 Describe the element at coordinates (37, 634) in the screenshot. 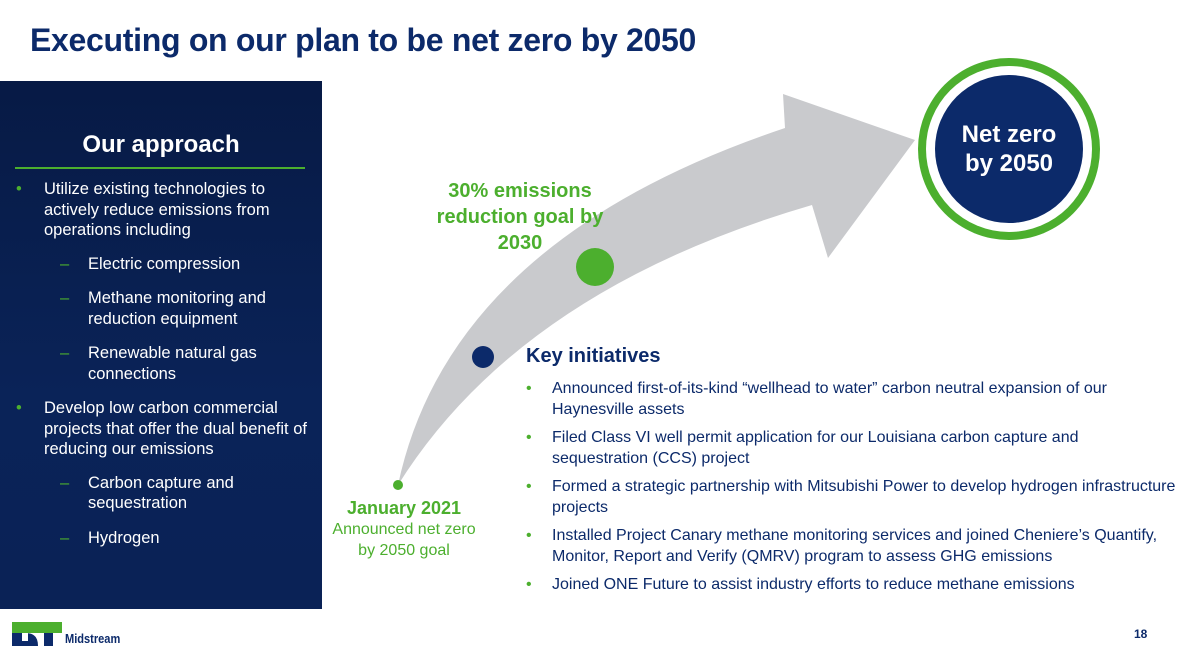

I see `dt-logo-mark` at that location.